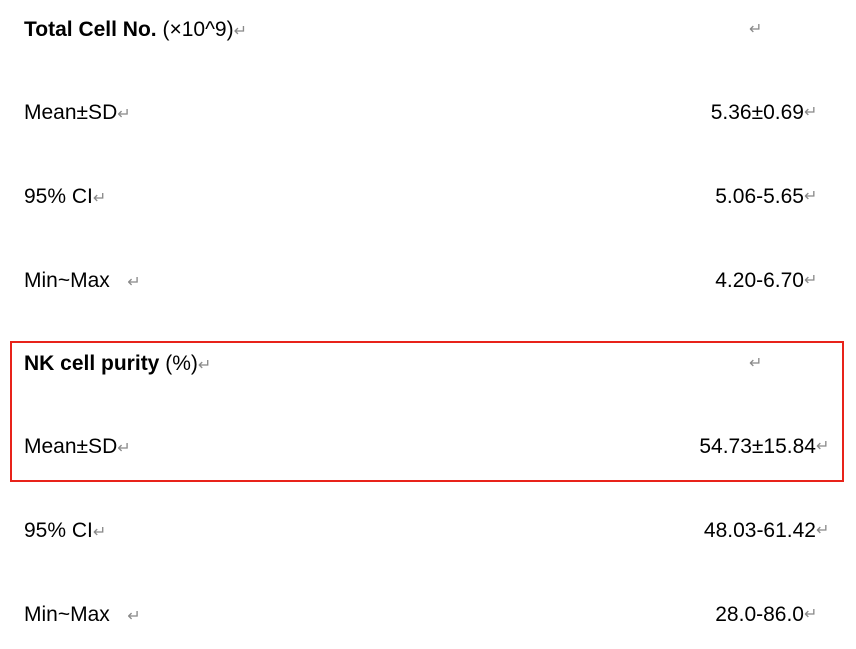 This screenshot has width=856, height=649. I want to click on table-row: Mean±SD↵ 5.36±0.69 ↵, so click(428, 113).